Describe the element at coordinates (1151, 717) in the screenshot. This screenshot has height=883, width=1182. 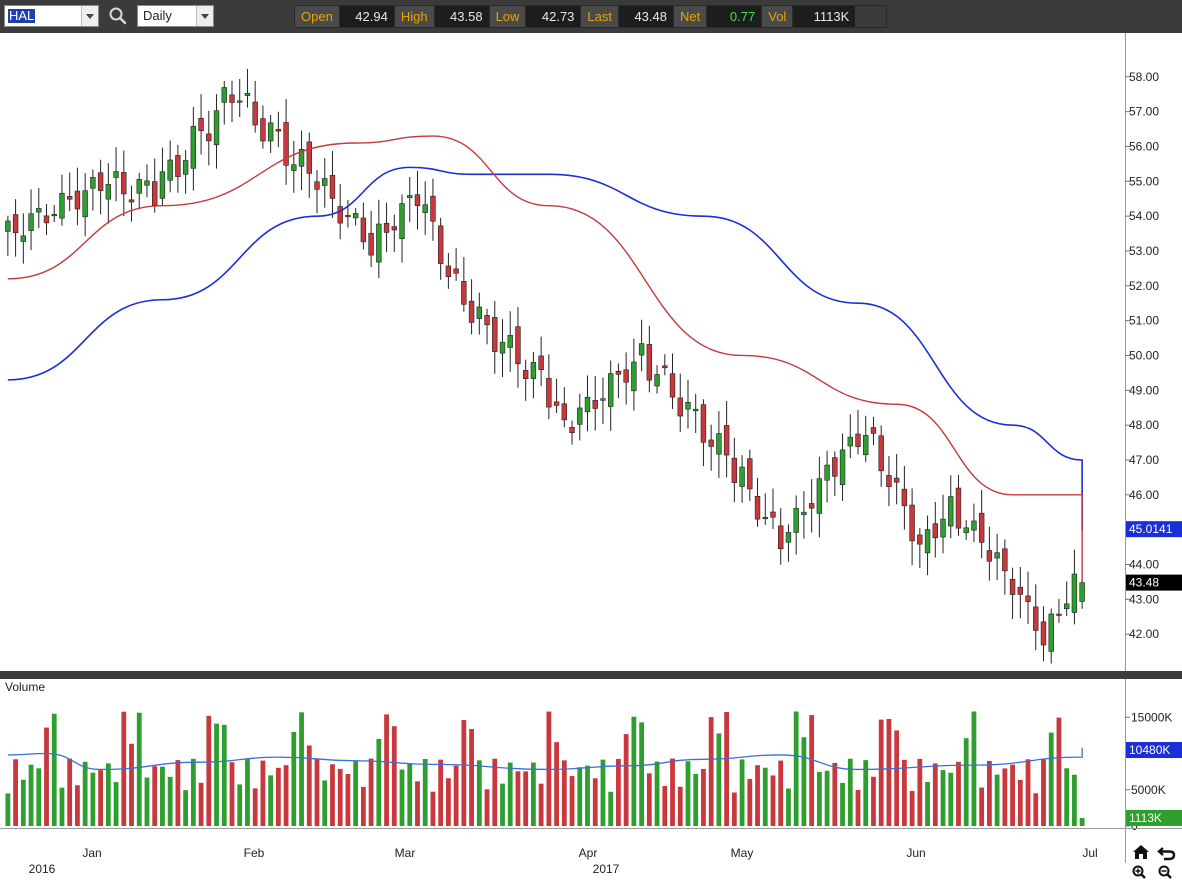
I see `volume-tick-label: 15000K` at that location.